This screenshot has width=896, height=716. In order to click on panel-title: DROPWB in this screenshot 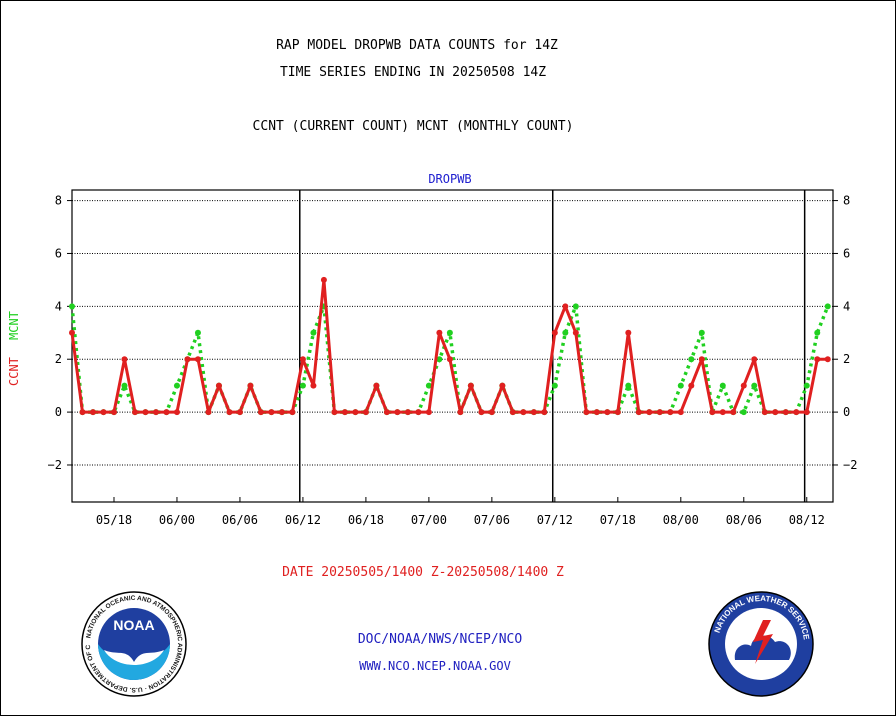, I will do `click(450, 179)`.